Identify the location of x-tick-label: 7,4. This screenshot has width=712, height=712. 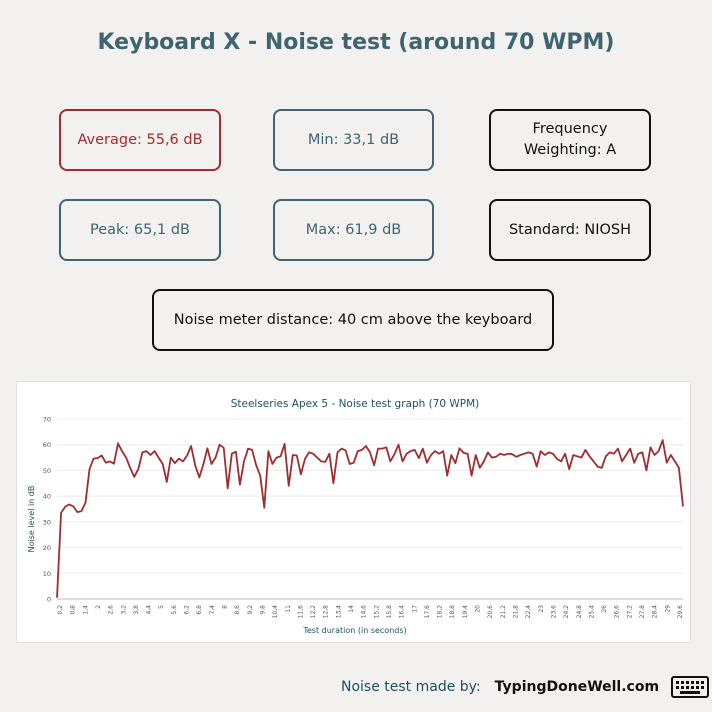
(212, 610).